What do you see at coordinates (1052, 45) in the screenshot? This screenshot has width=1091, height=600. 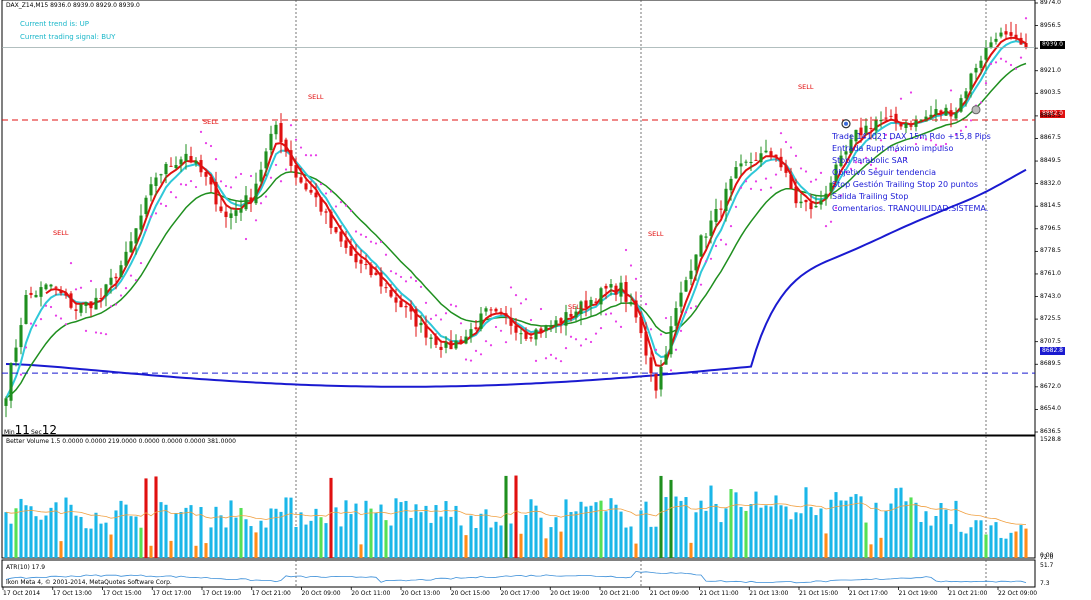 I see `current-price-tag: 8939.0` at bounding box center [1052, 45].